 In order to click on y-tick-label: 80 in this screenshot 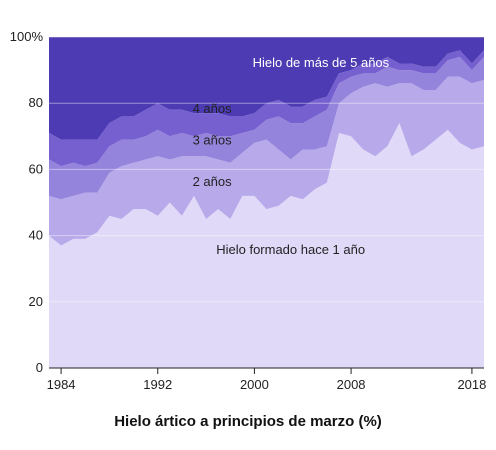, I will do `click(36, 102)`.